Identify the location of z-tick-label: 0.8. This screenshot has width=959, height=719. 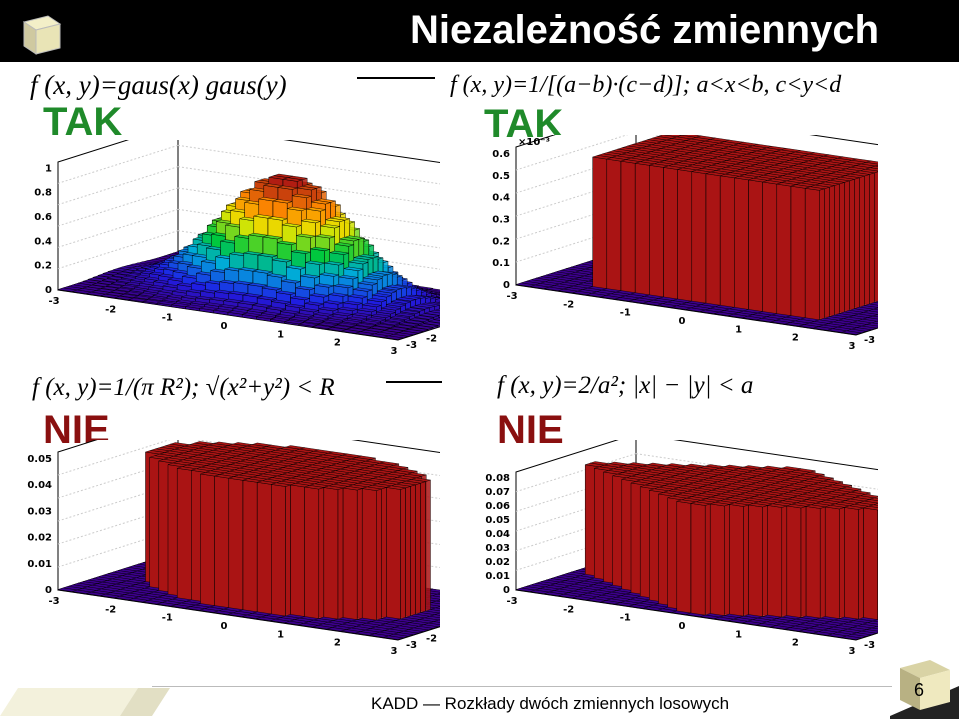
(43, 193).